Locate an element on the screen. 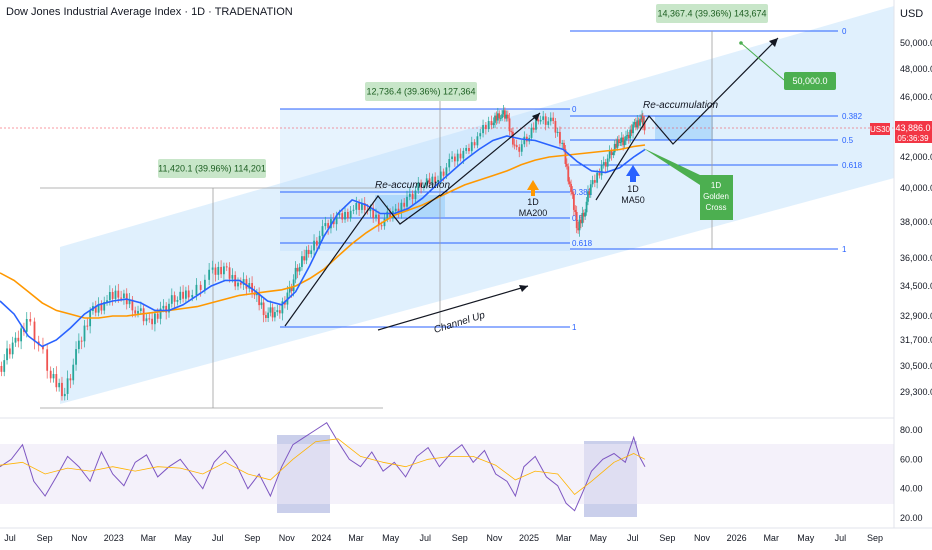 This screenshot has height=550, width=932. rsi-tick-label: 20.00 is located at coordinates (911, 518).